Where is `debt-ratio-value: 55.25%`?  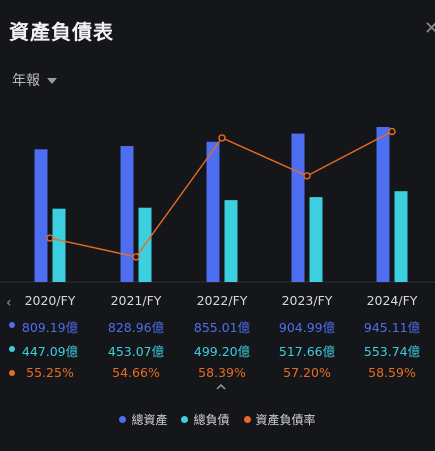
debt-ratio-value: 55.25% is located at coordinates (50, 372).